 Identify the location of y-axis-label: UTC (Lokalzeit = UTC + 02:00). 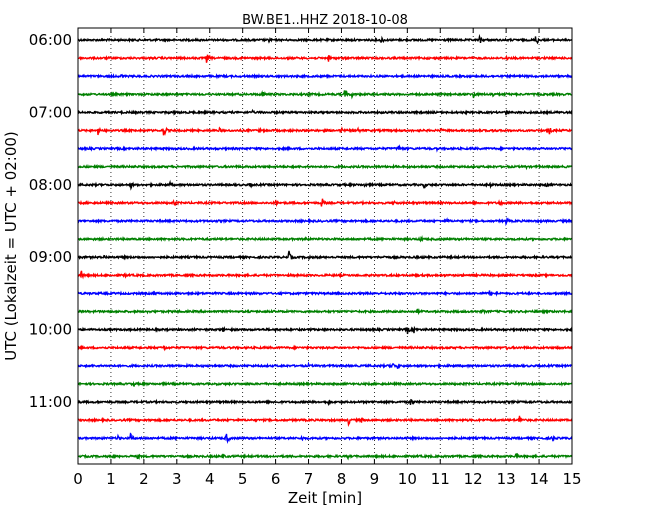
(11, 246).